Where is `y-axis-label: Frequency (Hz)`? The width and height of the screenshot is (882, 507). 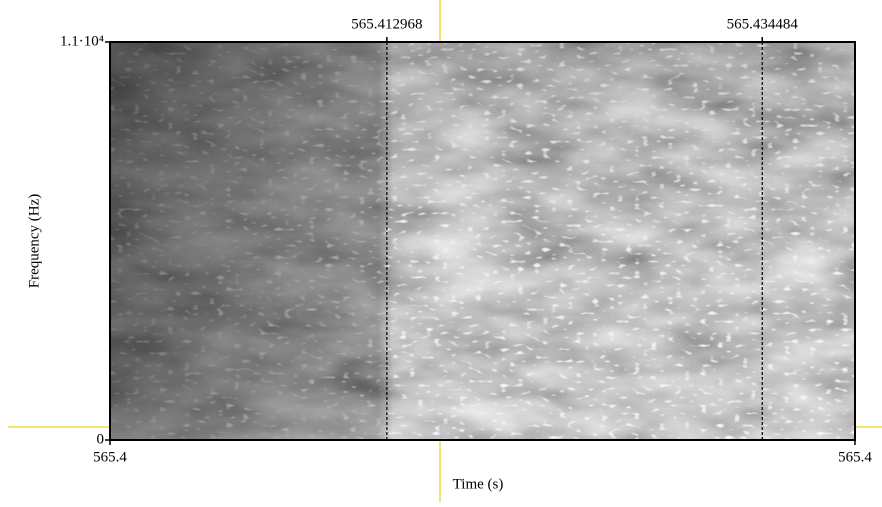
y-axis-label: Frequency (Hz) is located at coordinates (34, 241).